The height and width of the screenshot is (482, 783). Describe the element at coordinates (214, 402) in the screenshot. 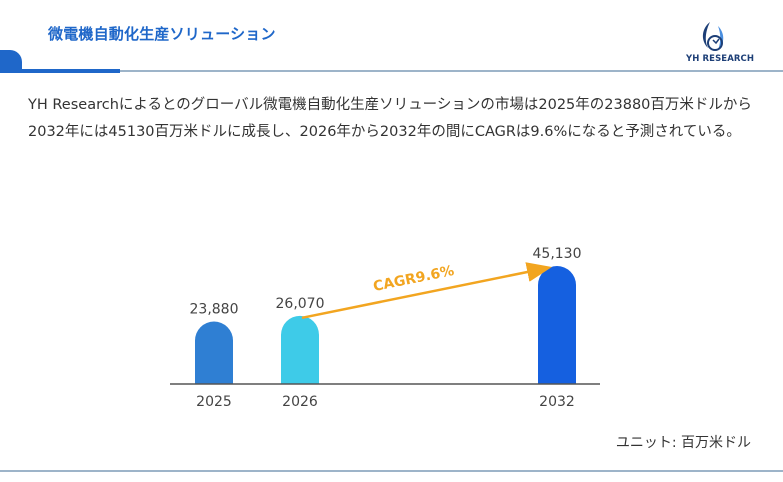

I see `x-tick-label-2025: 2025` at that location.